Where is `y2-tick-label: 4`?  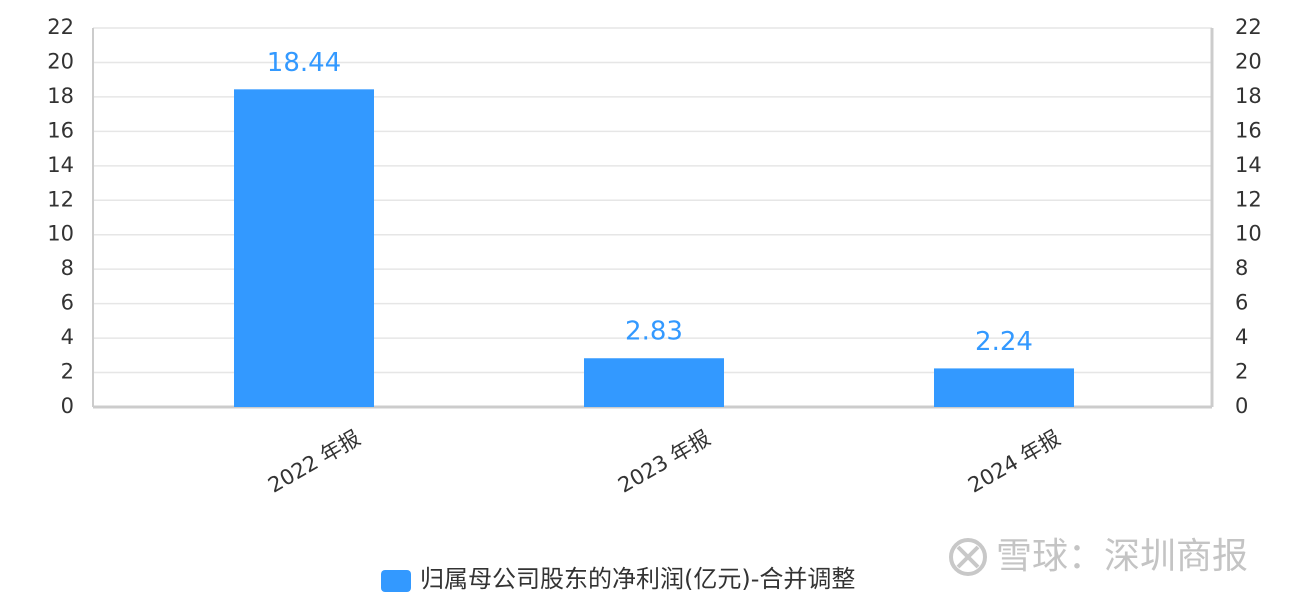 y2-tick-label: 4 is located at coordinates (1241, 337).